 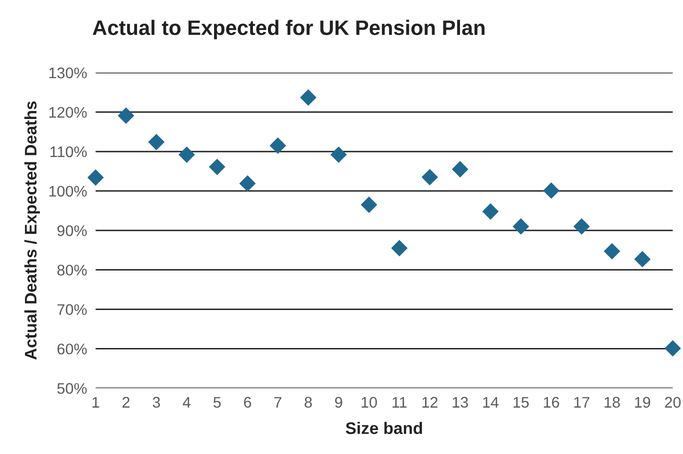 I want to click on x-tick-label: 13, so click(x=460, y=402).